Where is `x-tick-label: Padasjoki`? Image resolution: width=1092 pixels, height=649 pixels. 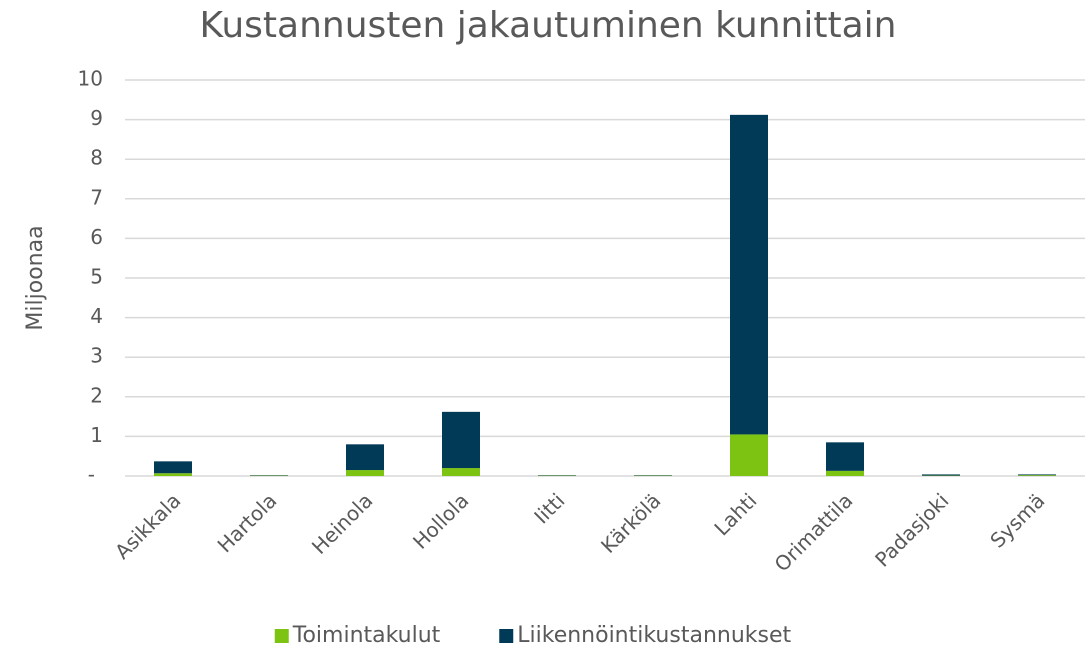
x-tick-label: Padasjoki is located at coordinates (911, 529).